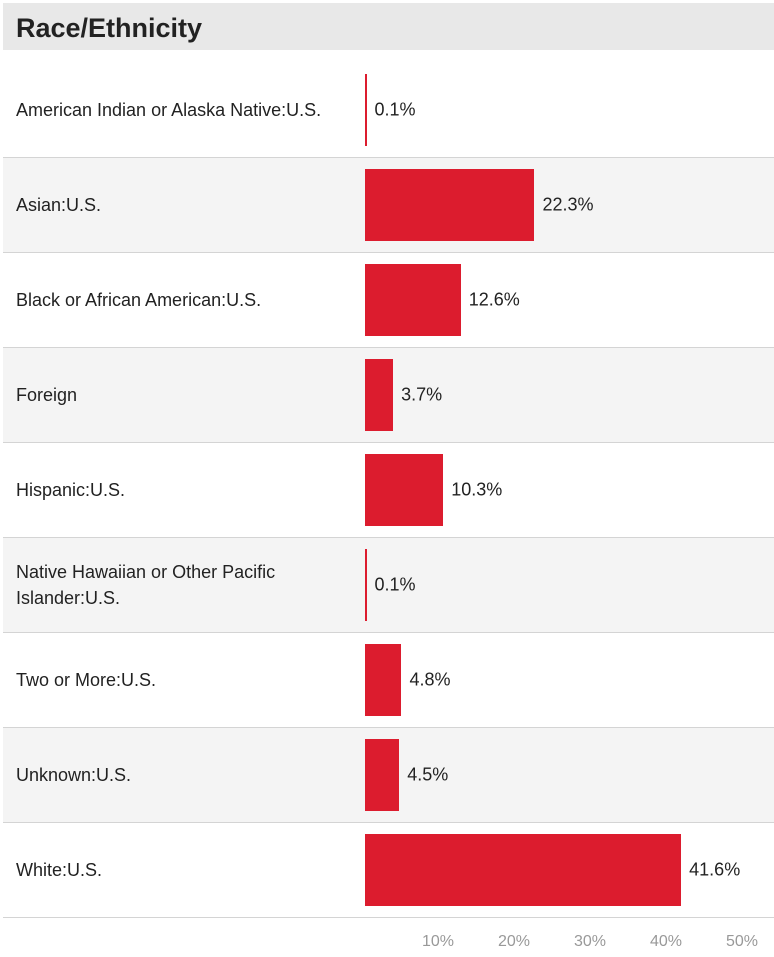  Describe the element at coordinates (109, 28) in the screenshot. I see `chart-title: Race/Ethnicity` at that location.